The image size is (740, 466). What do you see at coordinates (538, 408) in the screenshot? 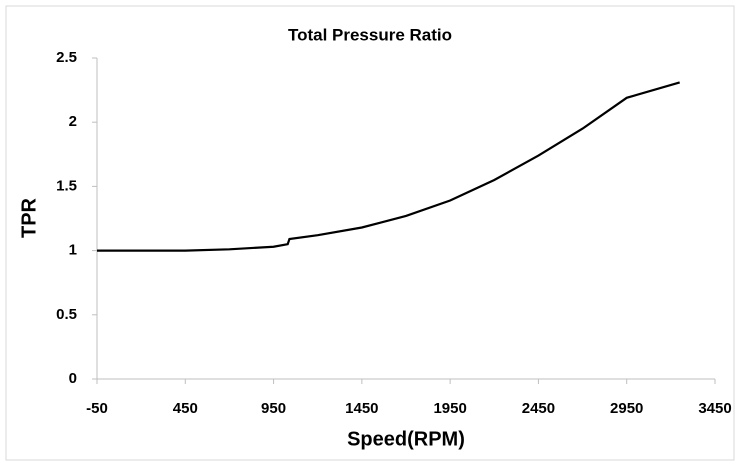
I see `x-tick-label: 2450` at bounding box center [538, 408].